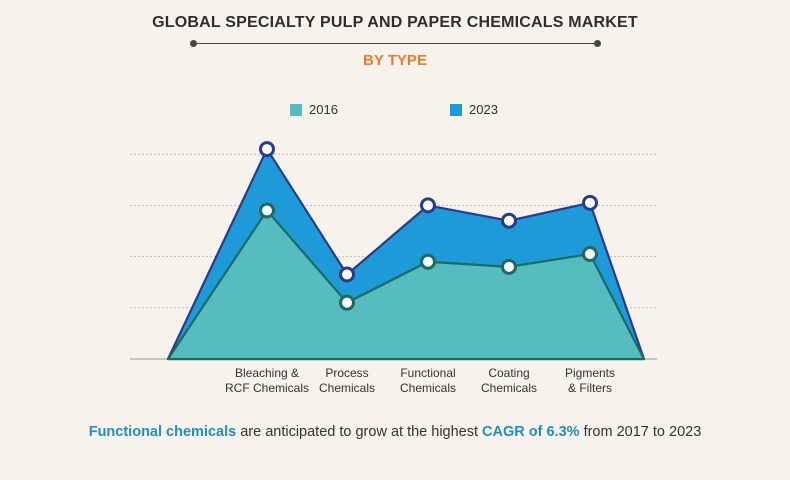  I want to click on legend-label-2023: 2023, so click(483, 109).